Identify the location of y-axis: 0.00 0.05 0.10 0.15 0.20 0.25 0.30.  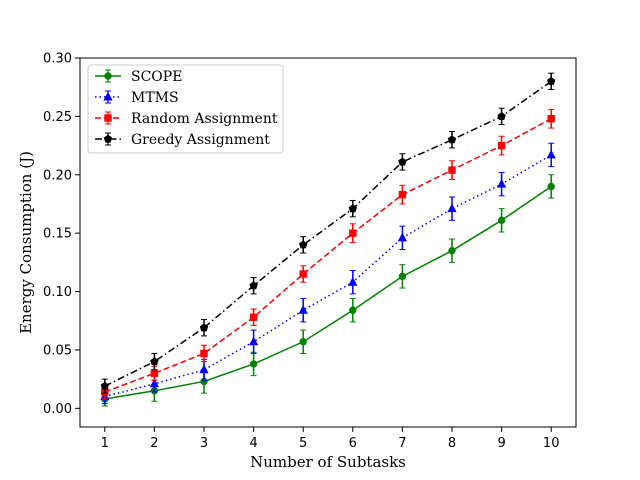
(61, 234).